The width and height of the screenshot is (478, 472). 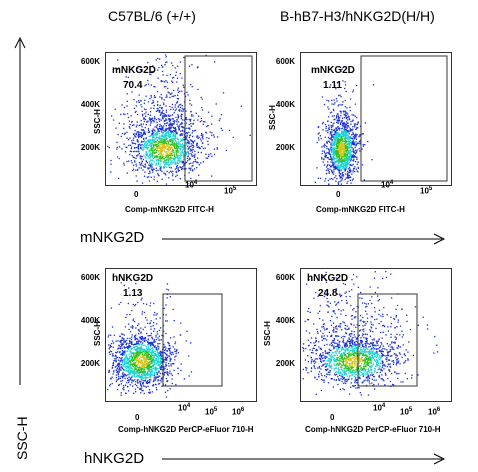 I want to click on ssc-h-axis-arrow, so click(x=20, y=210).